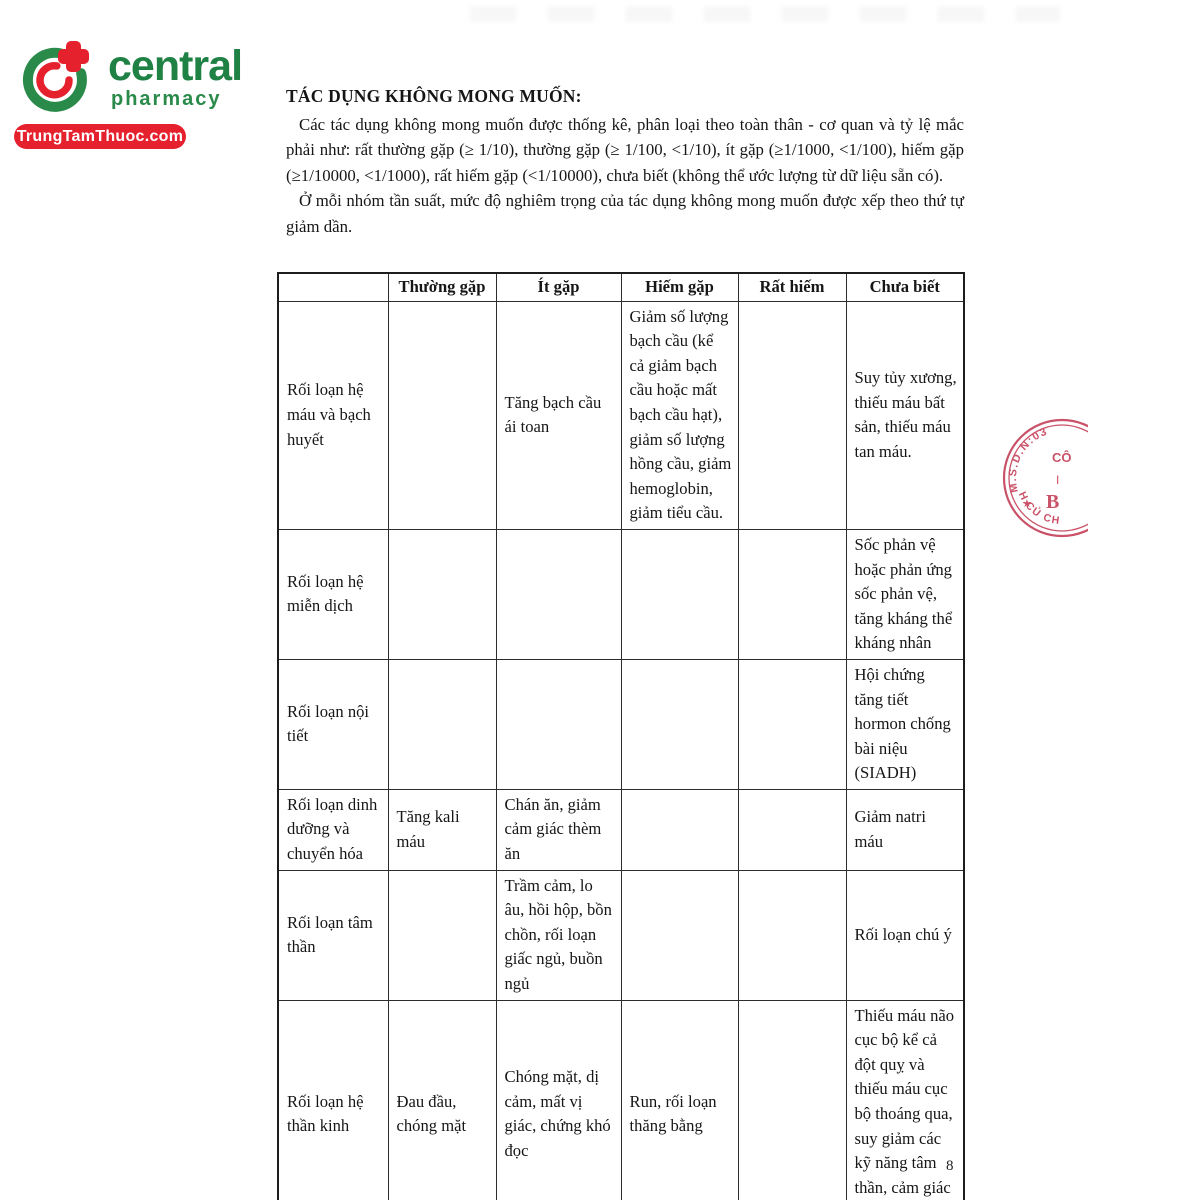  What do you see at coordinates (434, 96) in the screenshot?
I see `section-heading: TÁC DỤNG KHÔNG MONG MUỐN:` at bounding box center [434, 96].